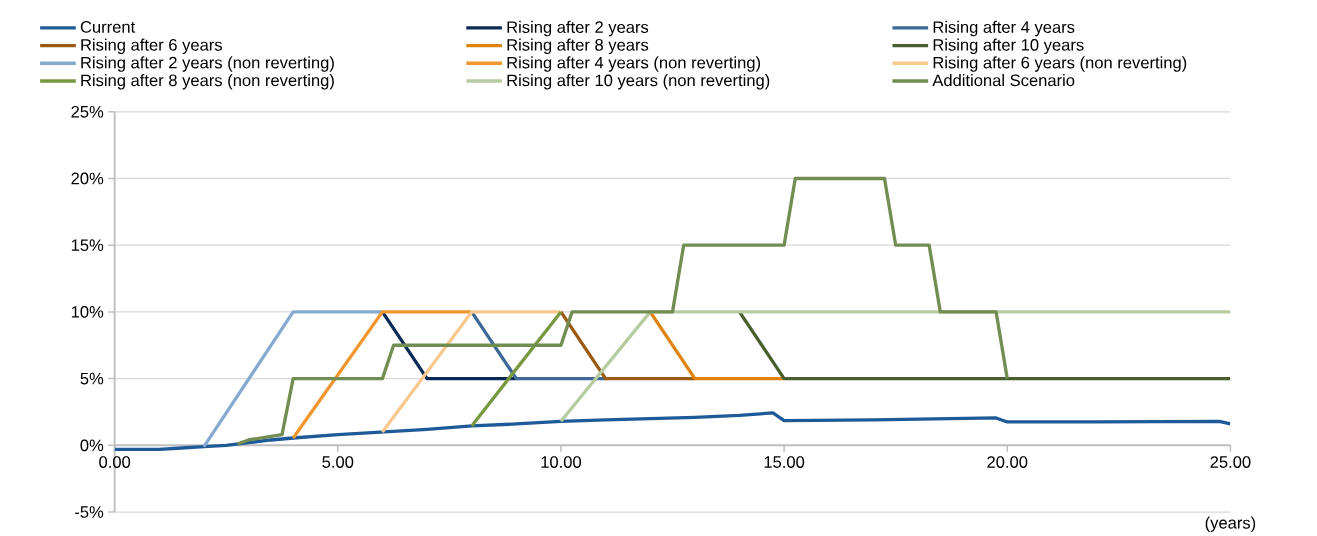  Describe the element at coordinates (92, 378) in the screenshot. I see `y-tick-label: 5%` at that location.